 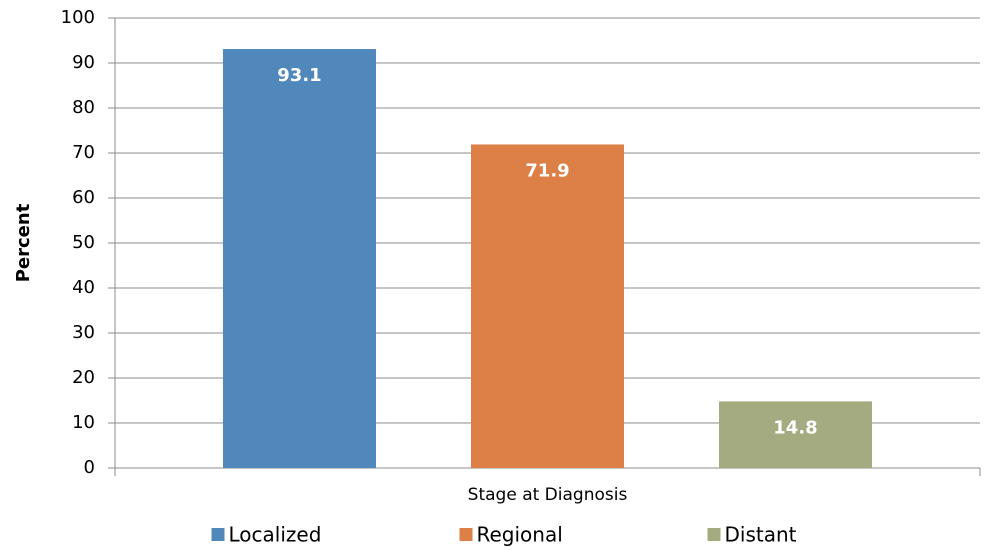 I want to click on data-label: 93.1, so click(x=299, y=75).